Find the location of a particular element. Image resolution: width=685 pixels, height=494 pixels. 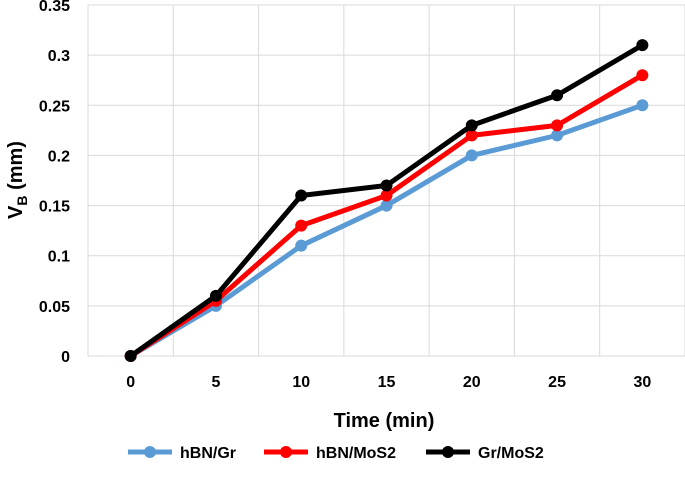

x-tick-labels: 0 5 10 15 20 25 30 is located at coordinates (388, 382).